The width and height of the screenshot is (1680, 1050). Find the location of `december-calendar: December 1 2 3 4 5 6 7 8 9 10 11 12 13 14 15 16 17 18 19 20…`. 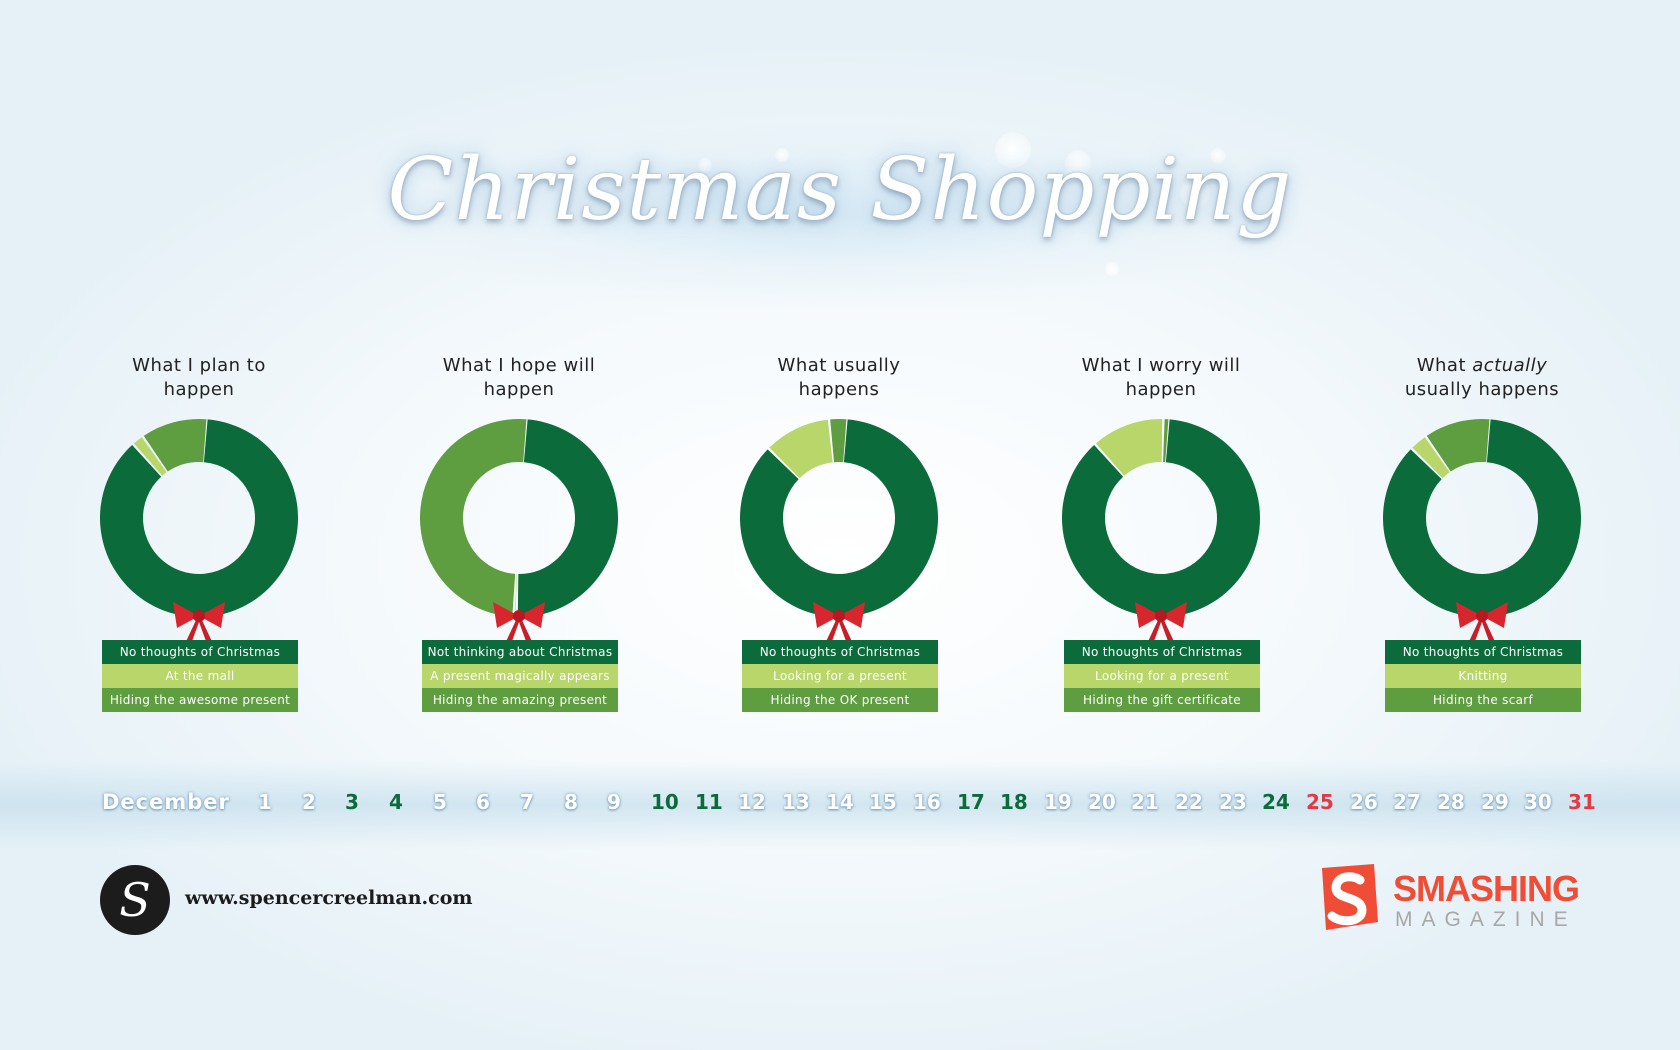

december-calendar: December 1 2 3 4 5 6 7 8 9 10 11 12 13 14 15 16 17 18 19 20… is located at coordinates (840, 805).